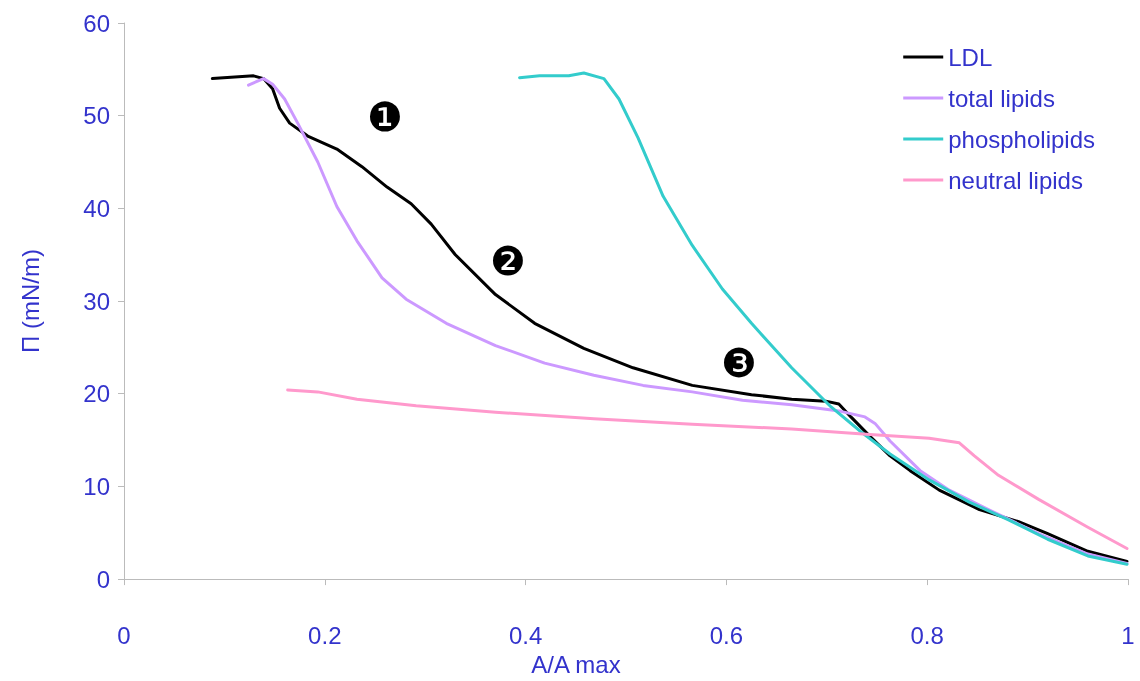 The width and height of the screenshot is (1140, 681). I want to click on y-tick-label: 0, so click(103, 579).